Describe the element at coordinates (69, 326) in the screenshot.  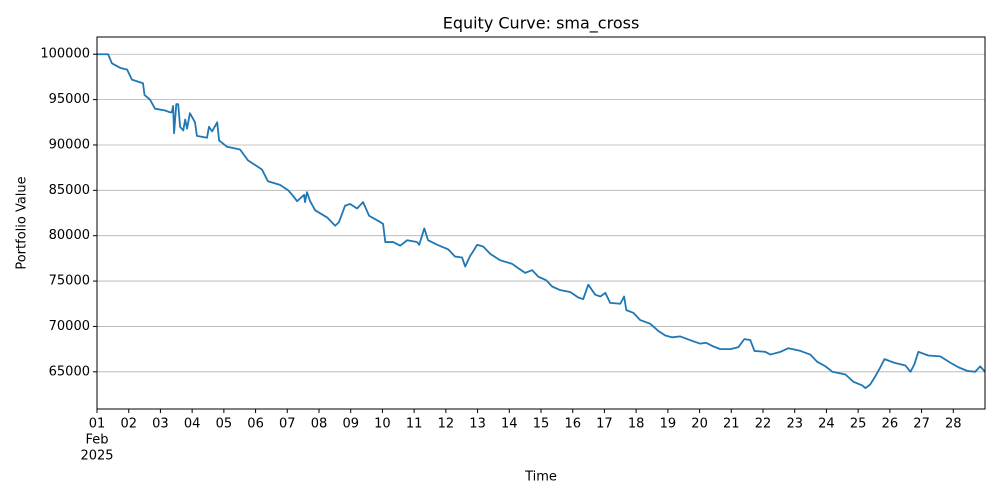
I see `y-tick-label: 70000` at that location.